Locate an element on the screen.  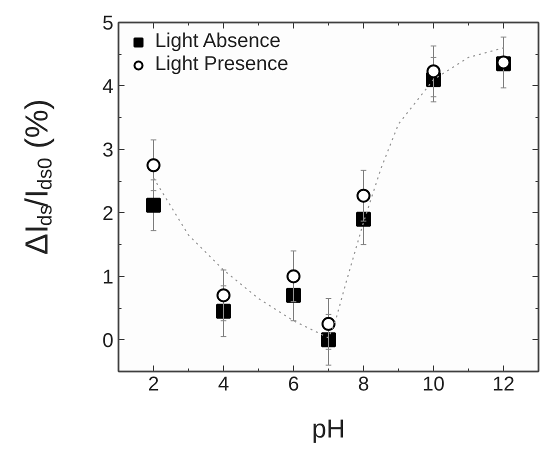
y-tick-label: 2 is located at coordinates (108, 213).